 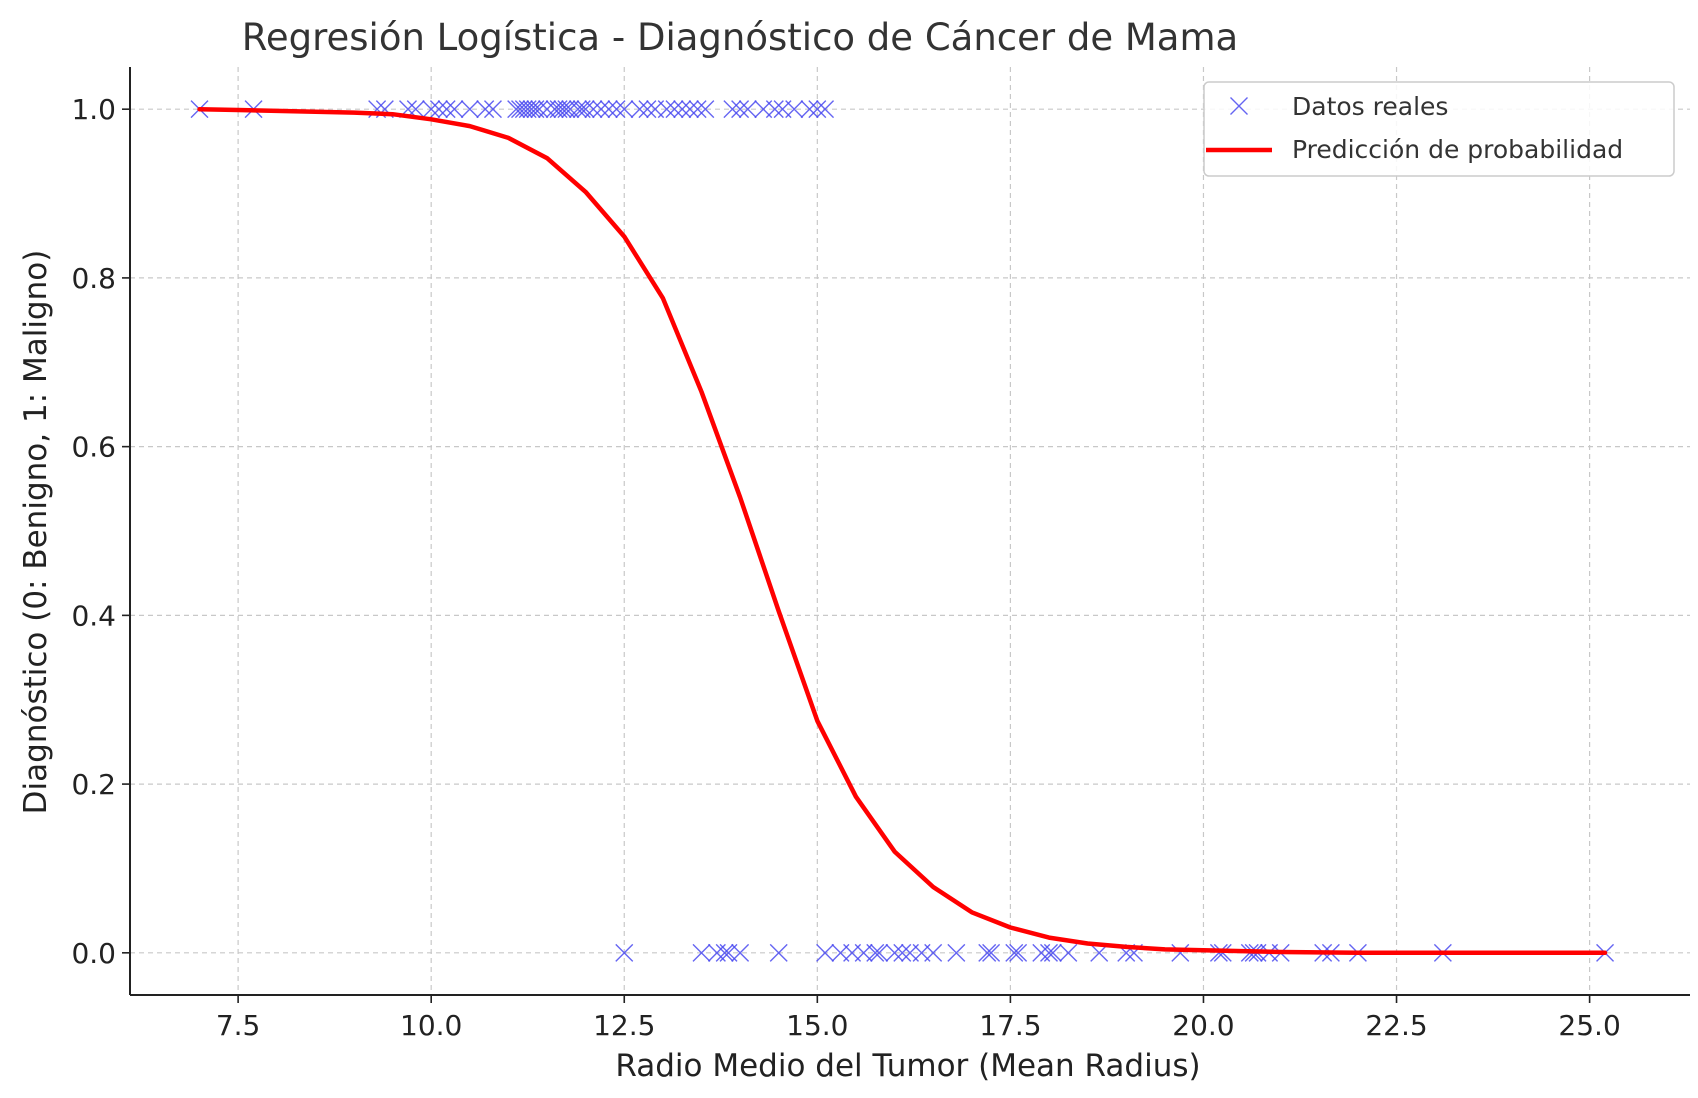 I want to click on legend-x-mark, so click(x=1239, y=106).